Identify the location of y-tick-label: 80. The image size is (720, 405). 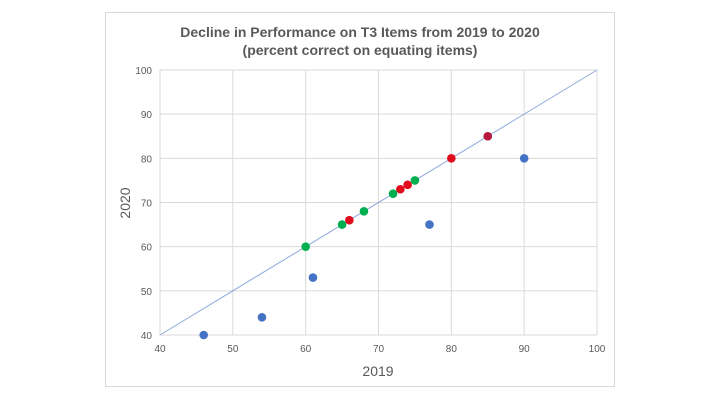
(147, 159).